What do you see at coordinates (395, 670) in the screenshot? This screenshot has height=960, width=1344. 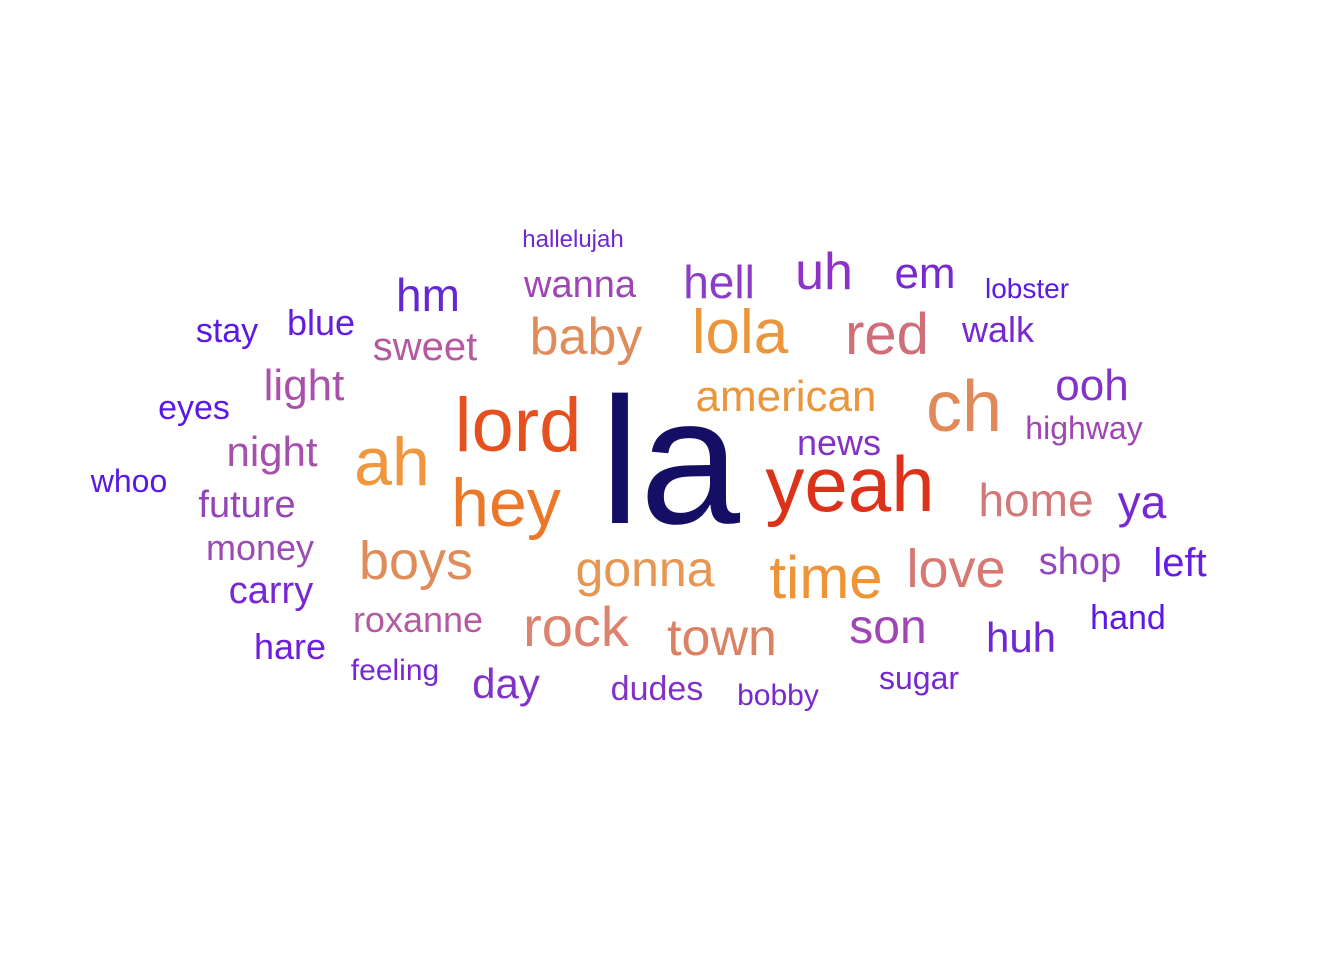 I see `word-feeling: feeling` at bounding box center [395, 670].